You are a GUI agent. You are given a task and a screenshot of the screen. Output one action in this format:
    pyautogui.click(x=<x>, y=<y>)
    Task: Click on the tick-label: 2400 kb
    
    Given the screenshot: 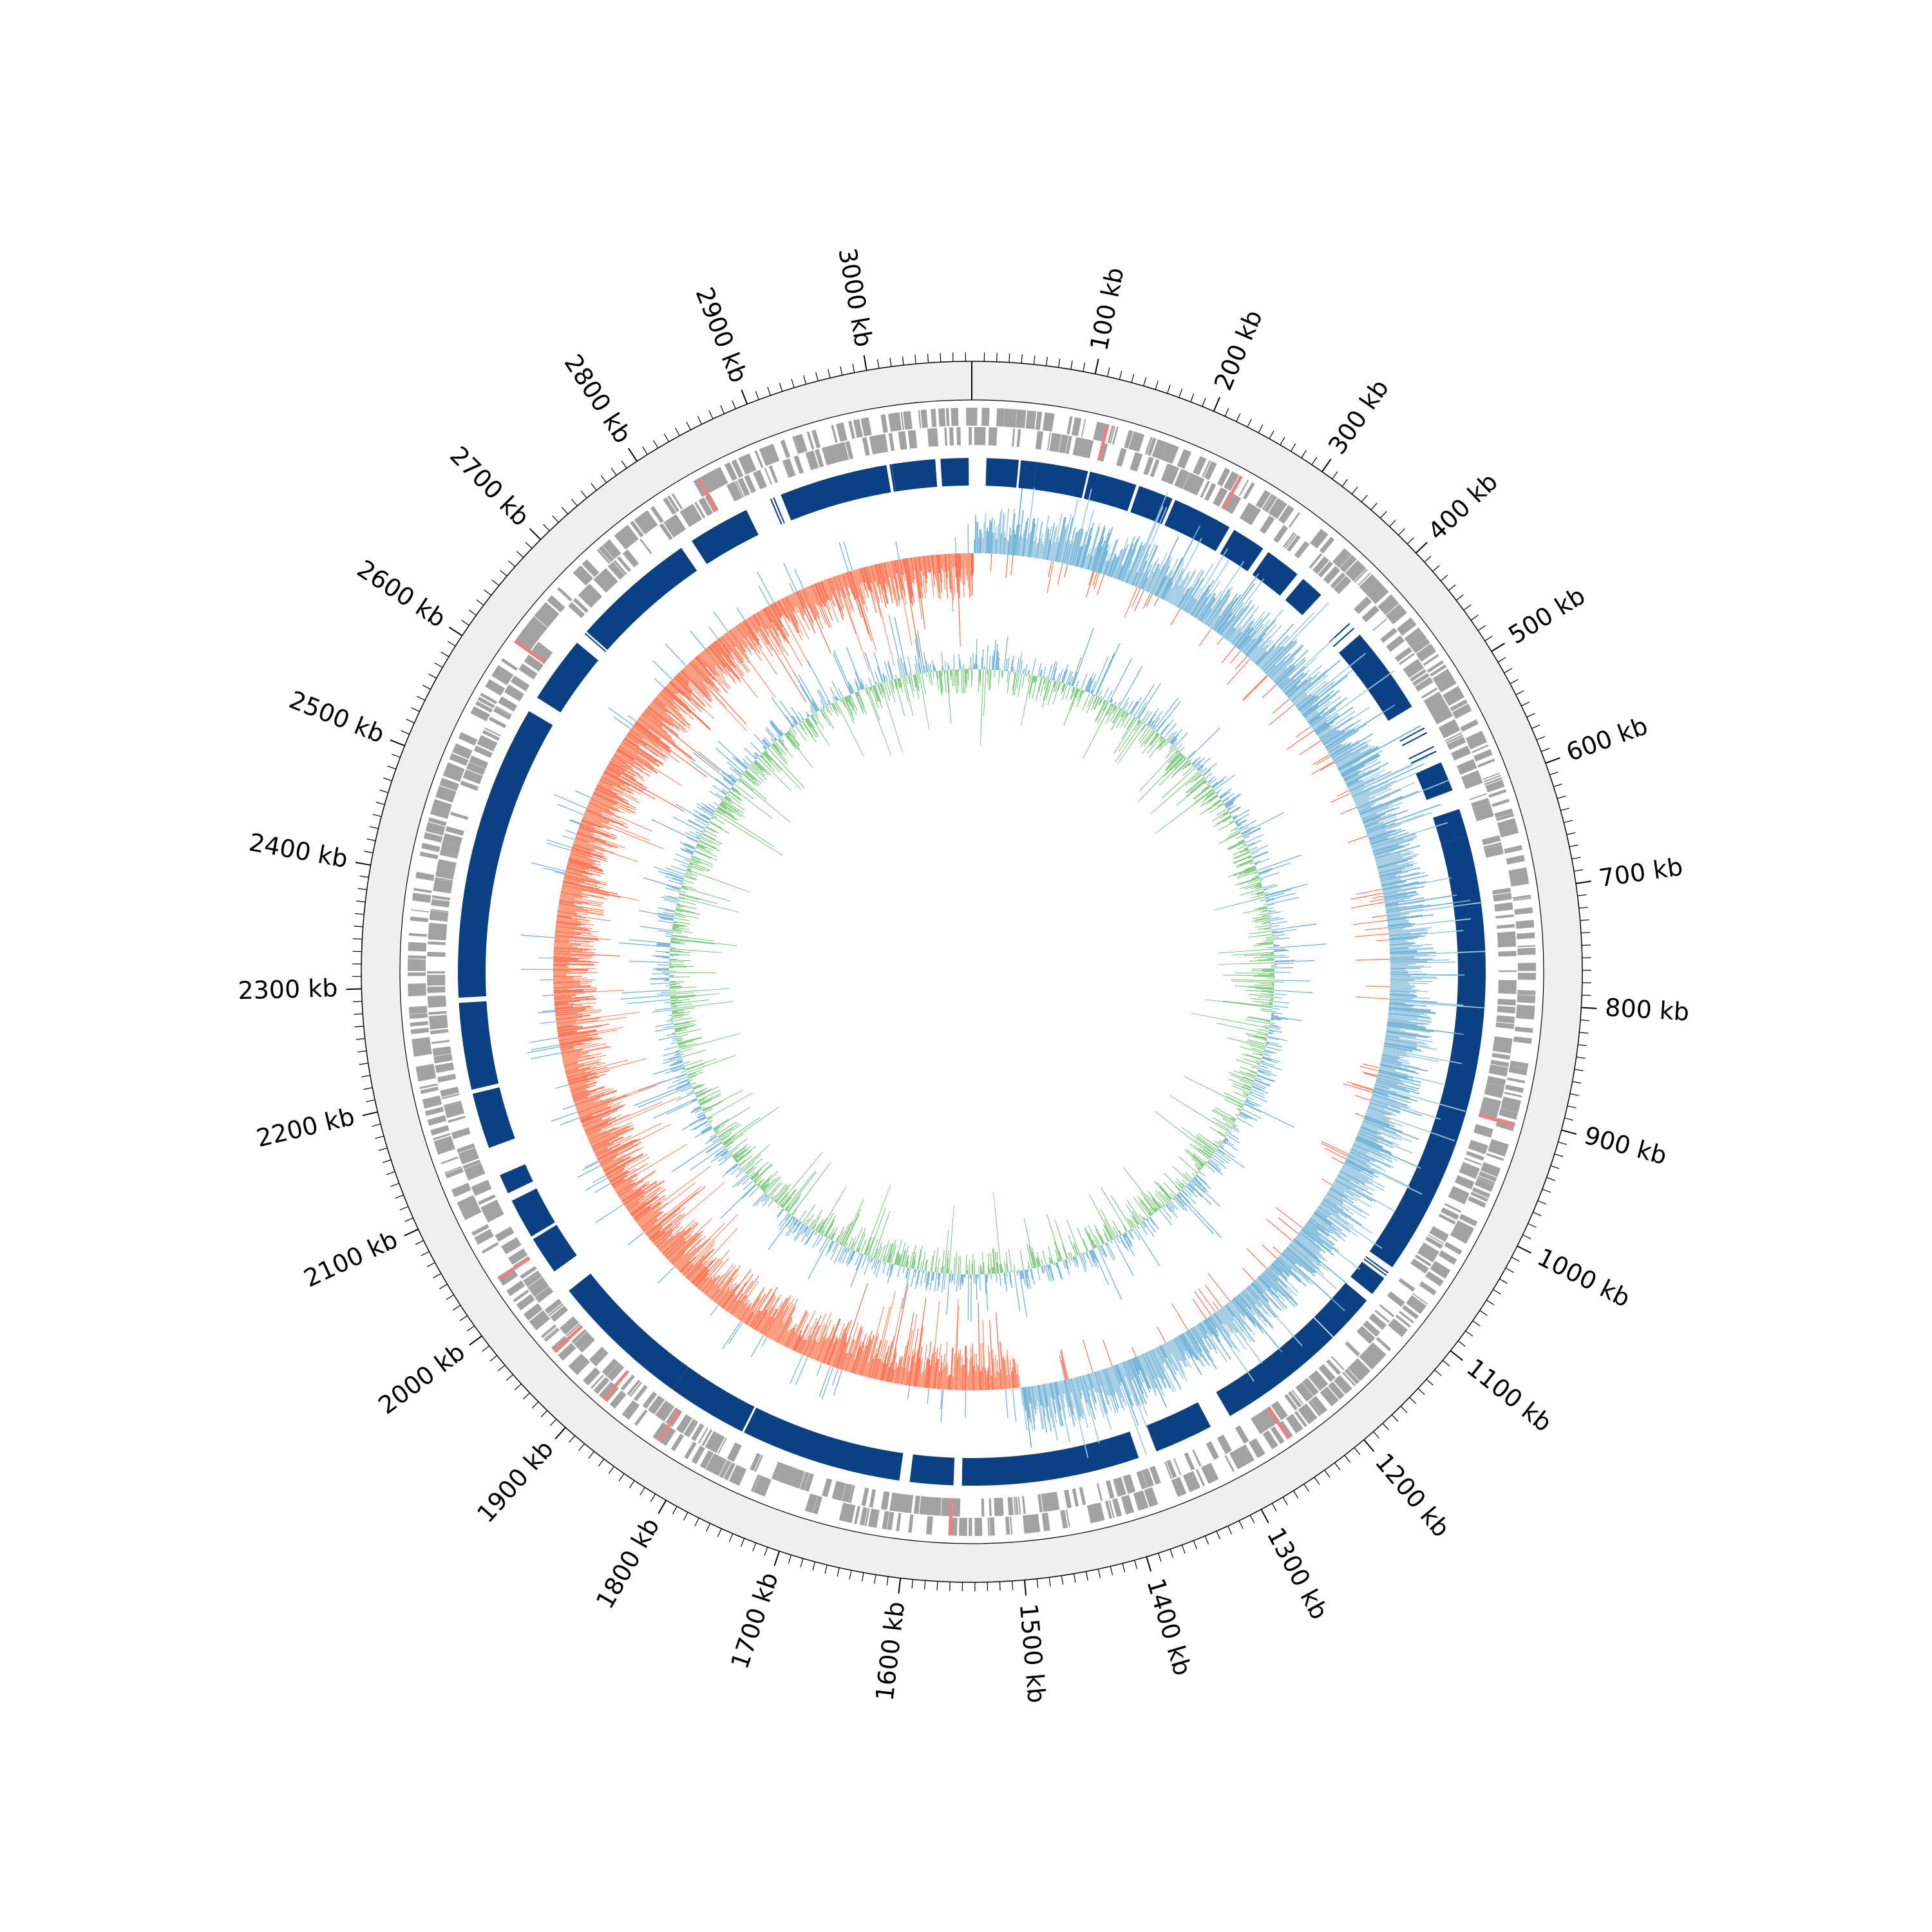 What is the action you would take?
    pyautogui.click(x=298, y=850)
    